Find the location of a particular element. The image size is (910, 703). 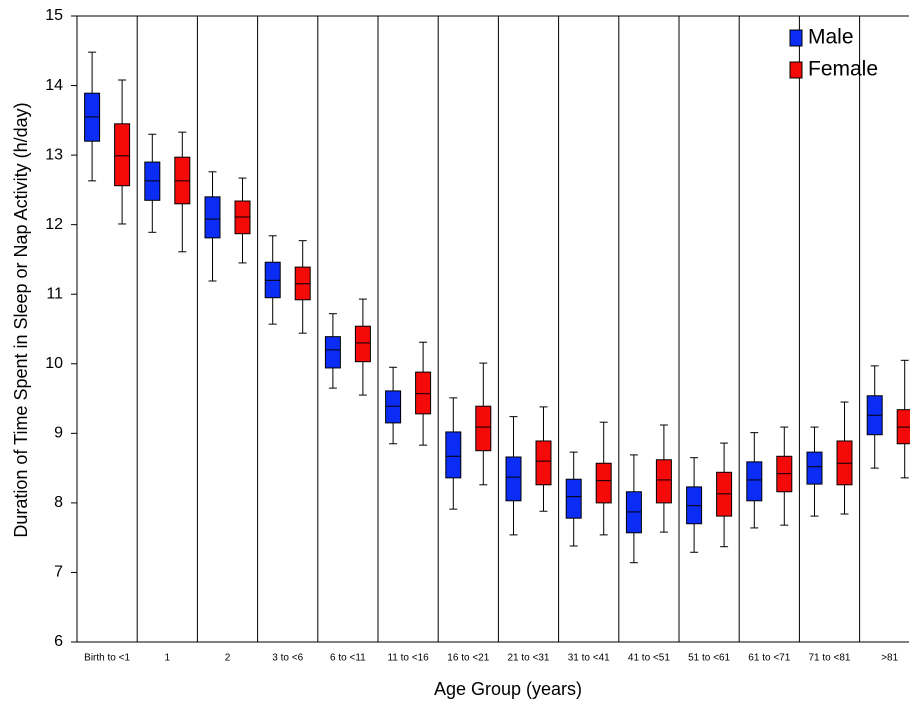

y-tick-label: 12 is located at coordinates (54, 224).